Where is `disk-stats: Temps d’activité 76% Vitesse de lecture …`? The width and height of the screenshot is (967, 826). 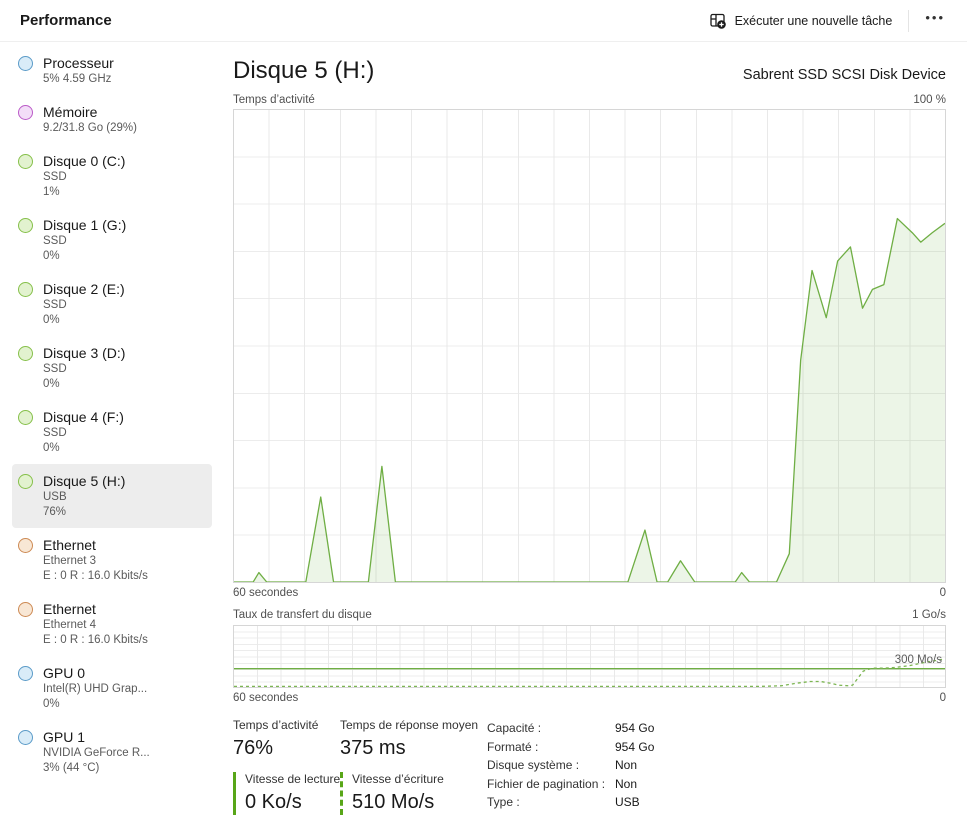
disk-stats: Temps d’activité 76% Vitesse de lecture … is located at coordinates (589, 772).